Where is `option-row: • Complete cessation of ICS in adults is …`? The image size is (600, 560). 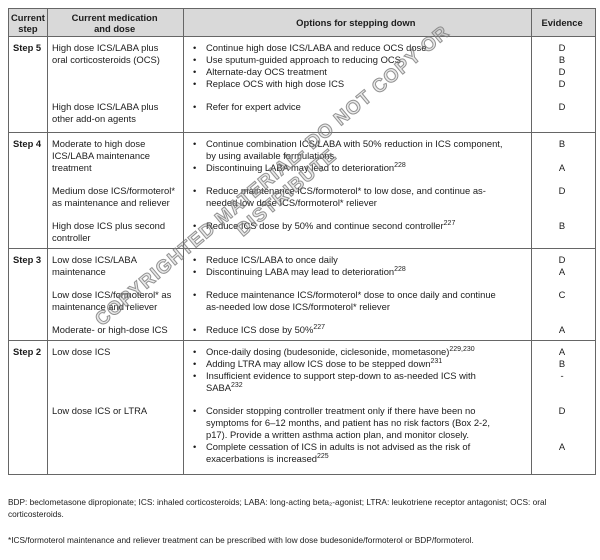
option-row: • Complete cessation of ICS in adults is … is located at coordinates (389, 453).